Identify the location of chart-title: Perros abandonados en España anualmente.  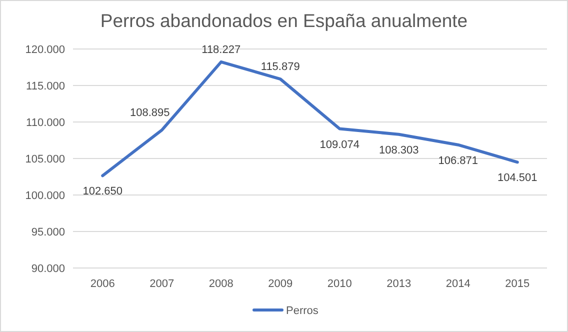
(284, 20).